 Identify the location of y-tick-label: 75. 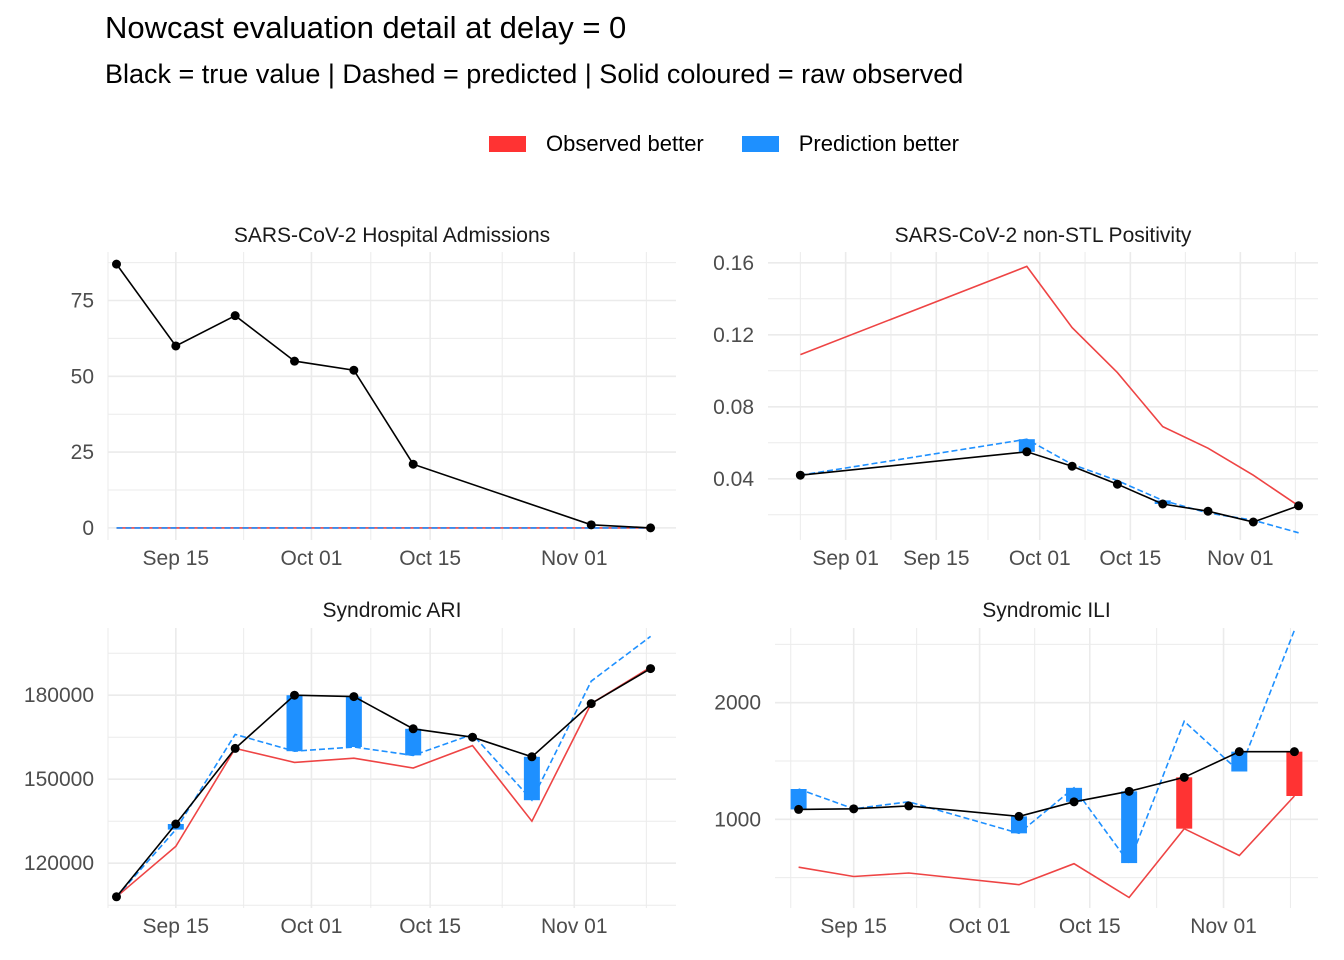
(82, 301).